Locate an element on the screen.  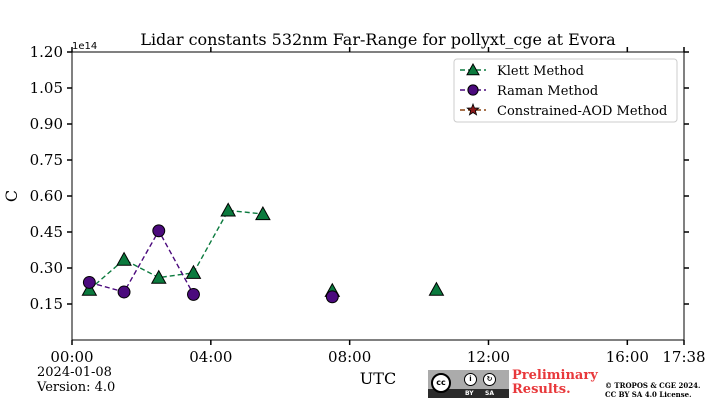
footer-meta: 2024-01-08 Version: 4.0 is located at coordinates (76, 380).